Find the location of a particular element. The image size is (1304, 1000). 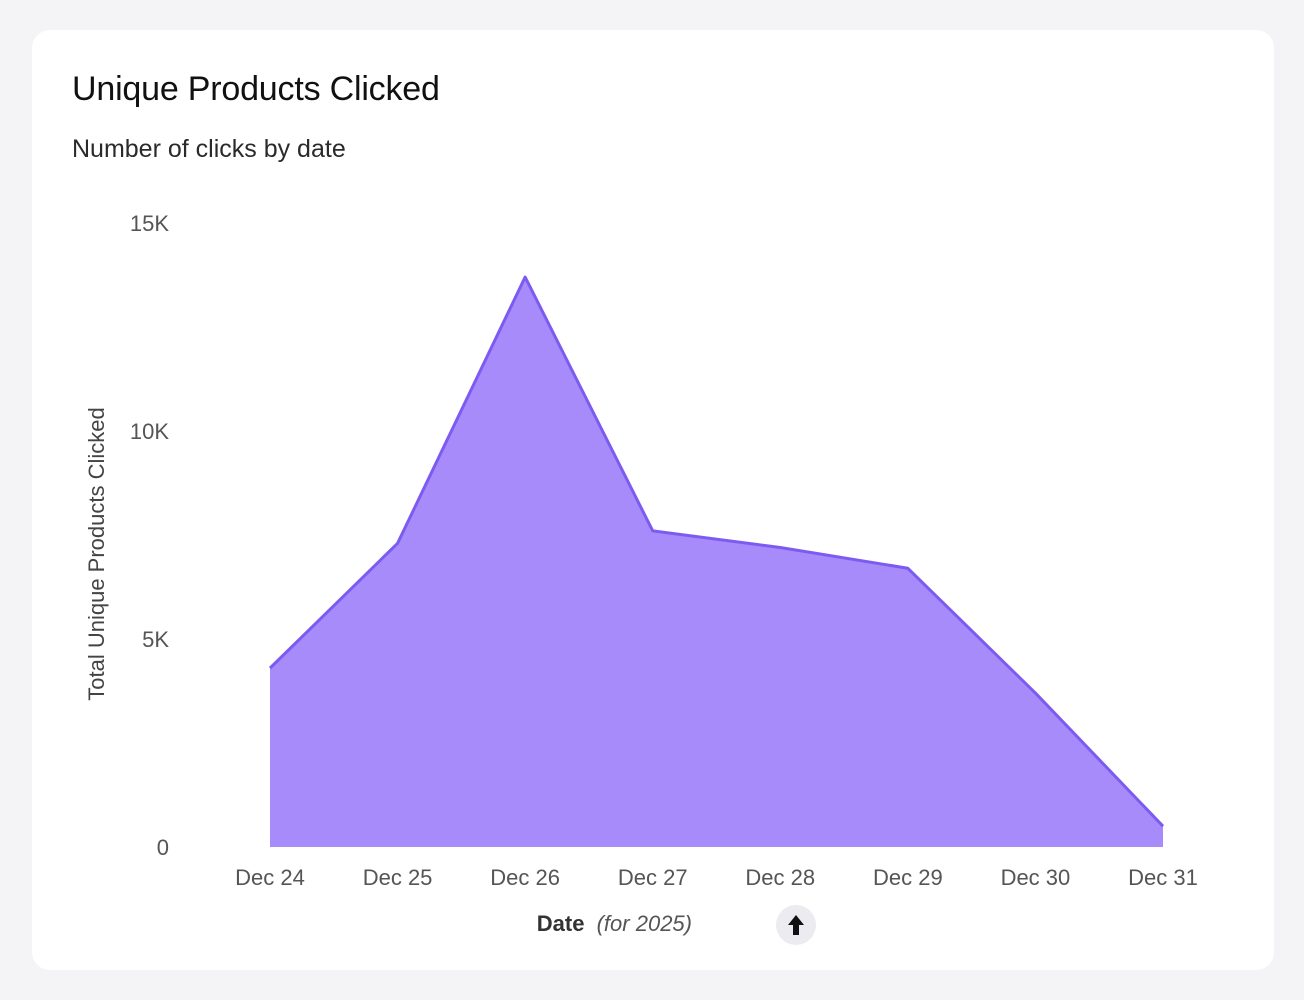

x-axis-title-main: Date is located at coordinates (561, 923).